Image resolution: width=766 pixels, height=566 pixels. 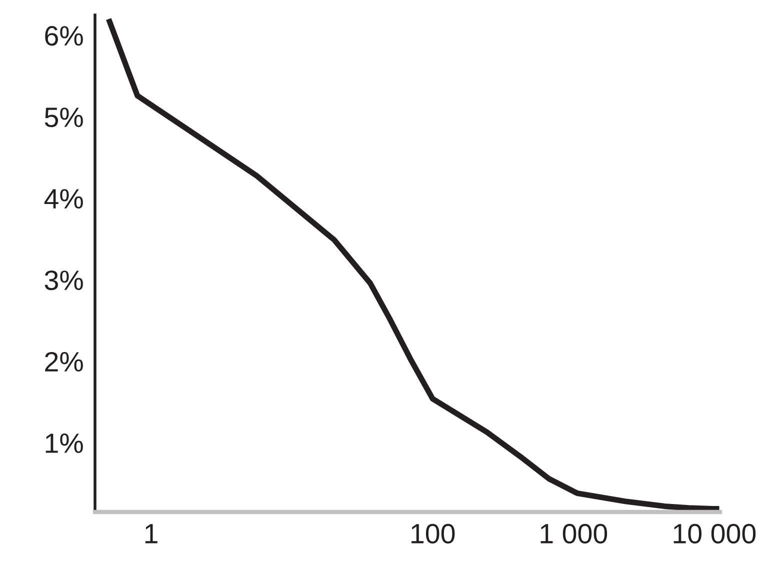 I want to click on y-tick-label: 2%, so click(x=64, y=362).